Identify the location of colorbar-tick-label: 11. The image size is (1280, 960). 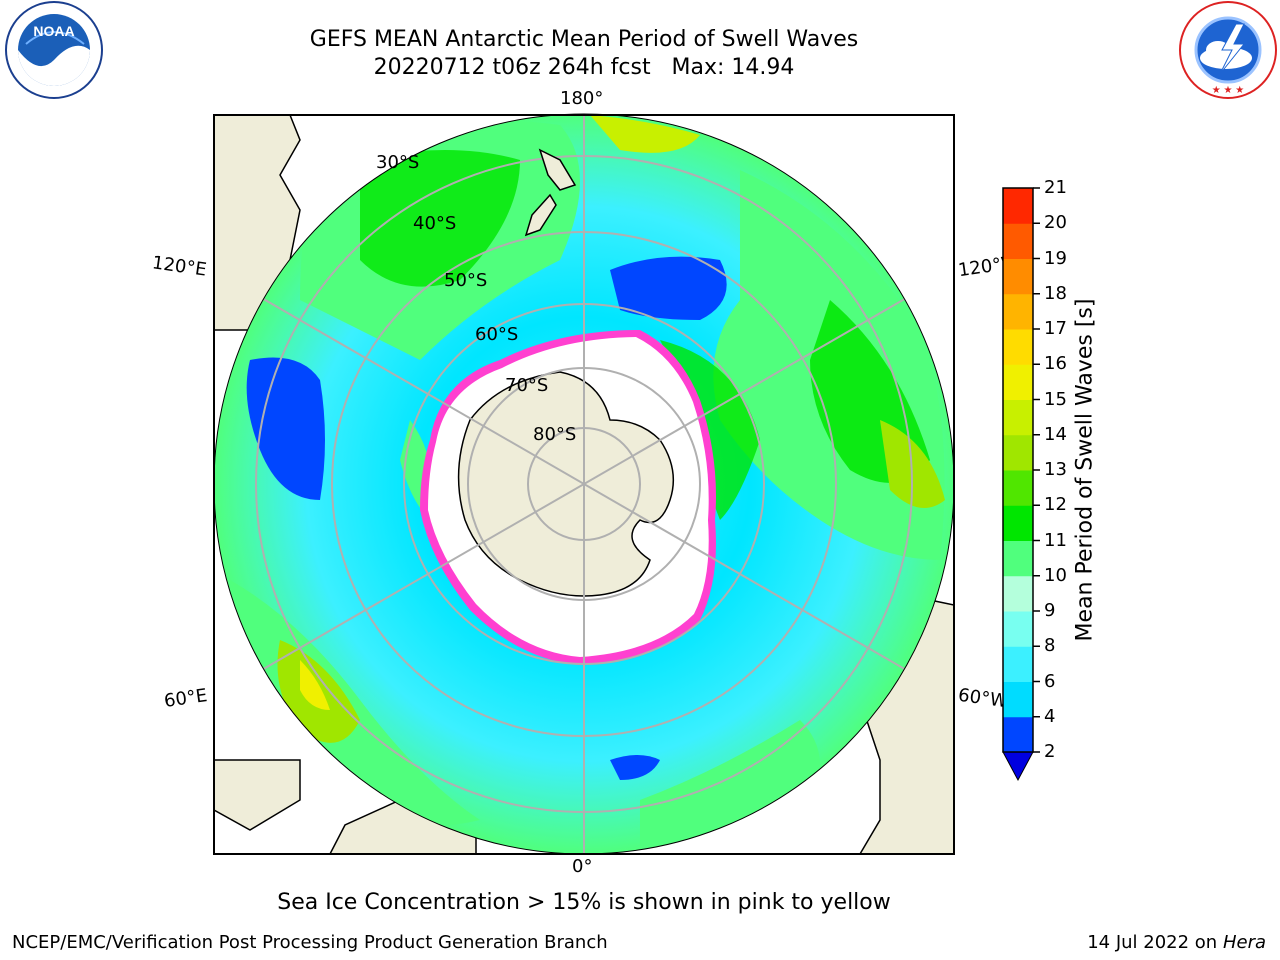
(1055, 540).